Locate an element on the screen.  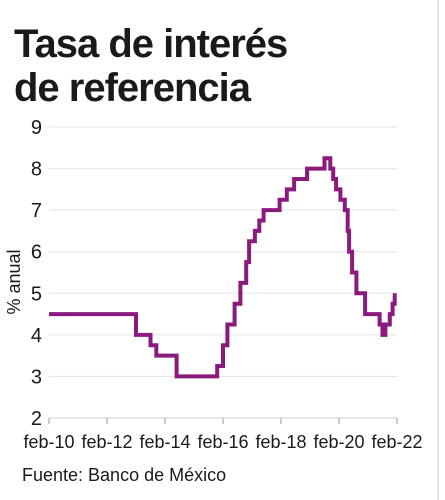
source-note: Fuente: Banco de México is located at coordinates (124, 475).